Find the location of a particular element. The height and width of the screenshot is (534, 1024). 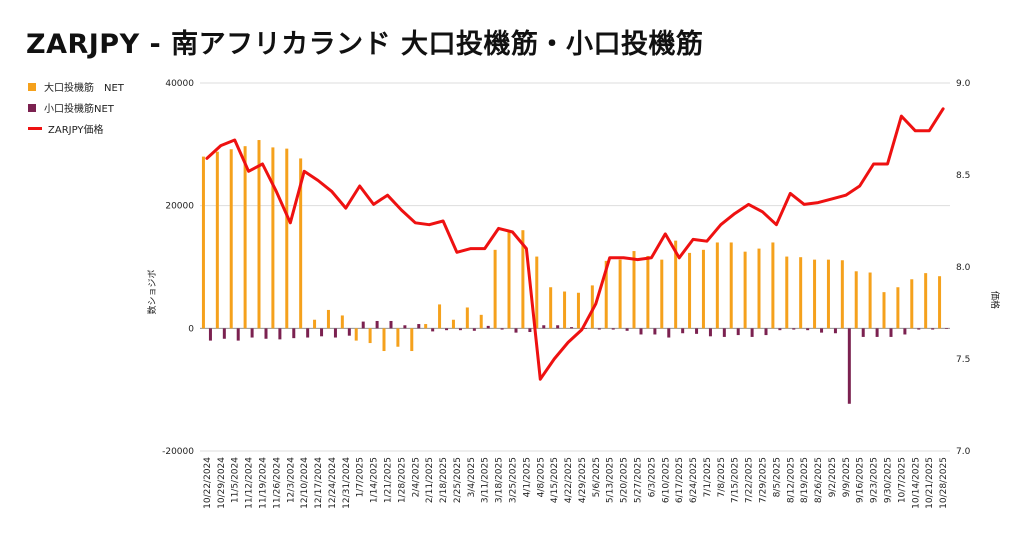

x-tick-label: 11/19/2024 is located at coordinates (264, 483).